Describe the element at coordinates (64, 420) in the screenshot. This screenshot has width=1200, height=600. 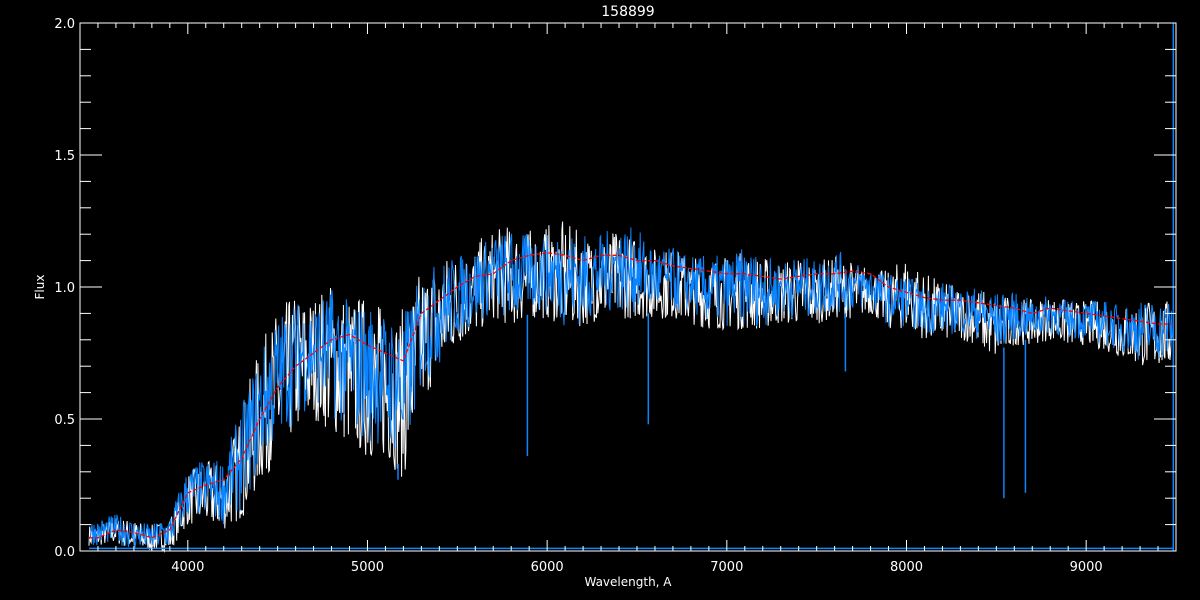
I see `y-tick-label: 0.5` at that location.